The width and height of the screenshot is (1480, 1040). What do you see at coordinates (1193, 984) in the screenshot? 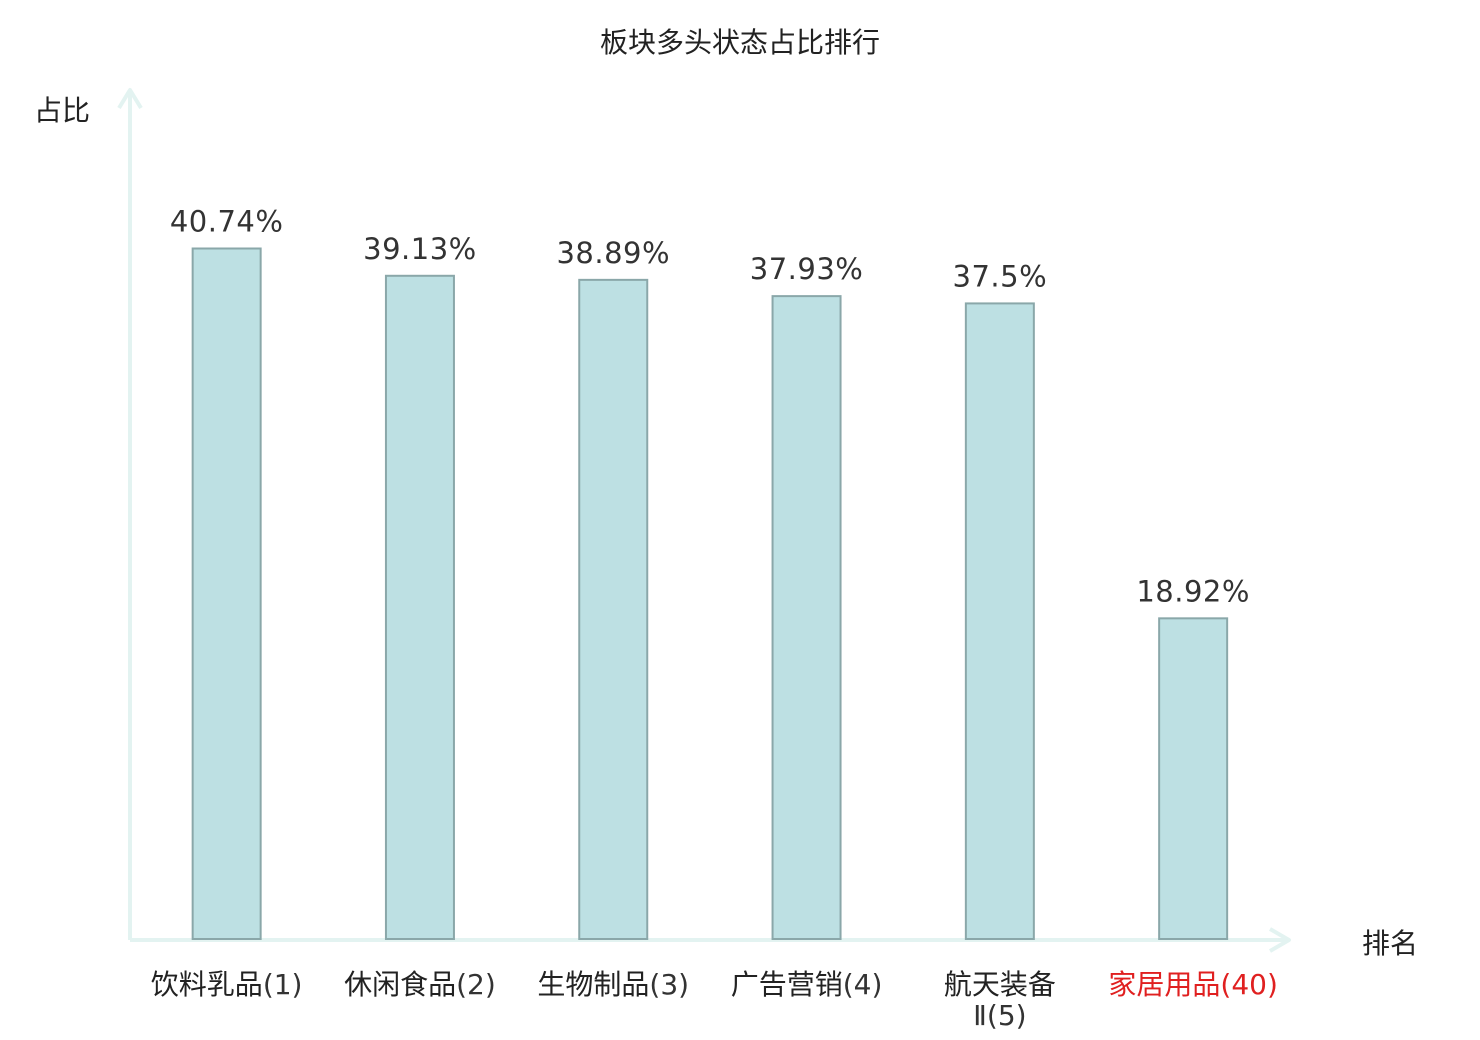
I see `x-tick-label: 家居用品(40)` at bounding box center [1193, 984].